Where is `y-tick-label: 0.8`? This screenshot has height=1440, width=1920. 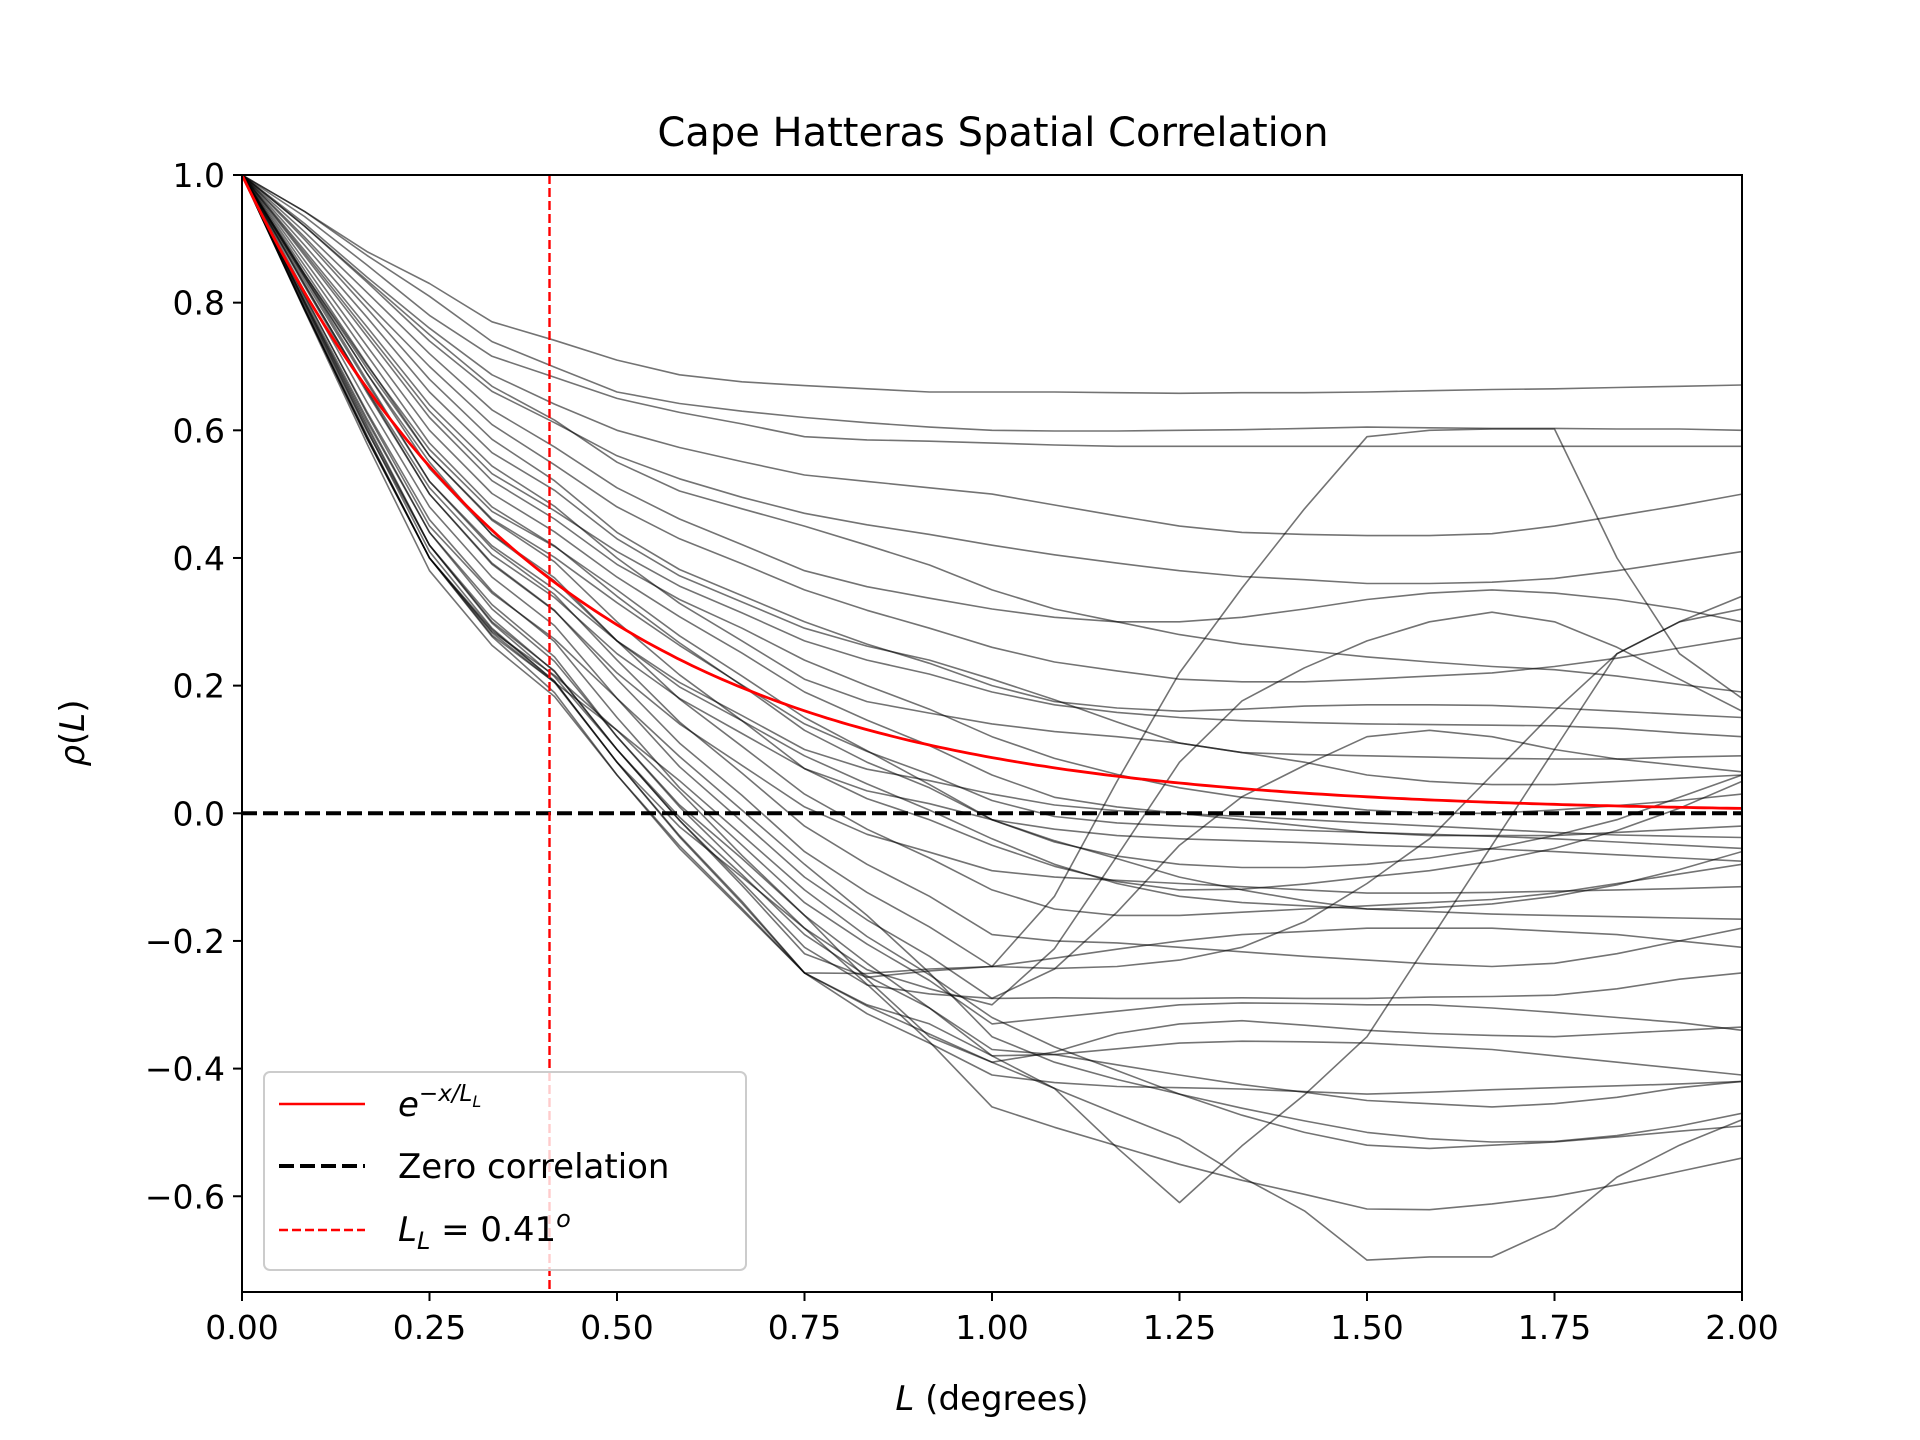
y-tick-label: 0.8 is located at coordinates (199, 303).